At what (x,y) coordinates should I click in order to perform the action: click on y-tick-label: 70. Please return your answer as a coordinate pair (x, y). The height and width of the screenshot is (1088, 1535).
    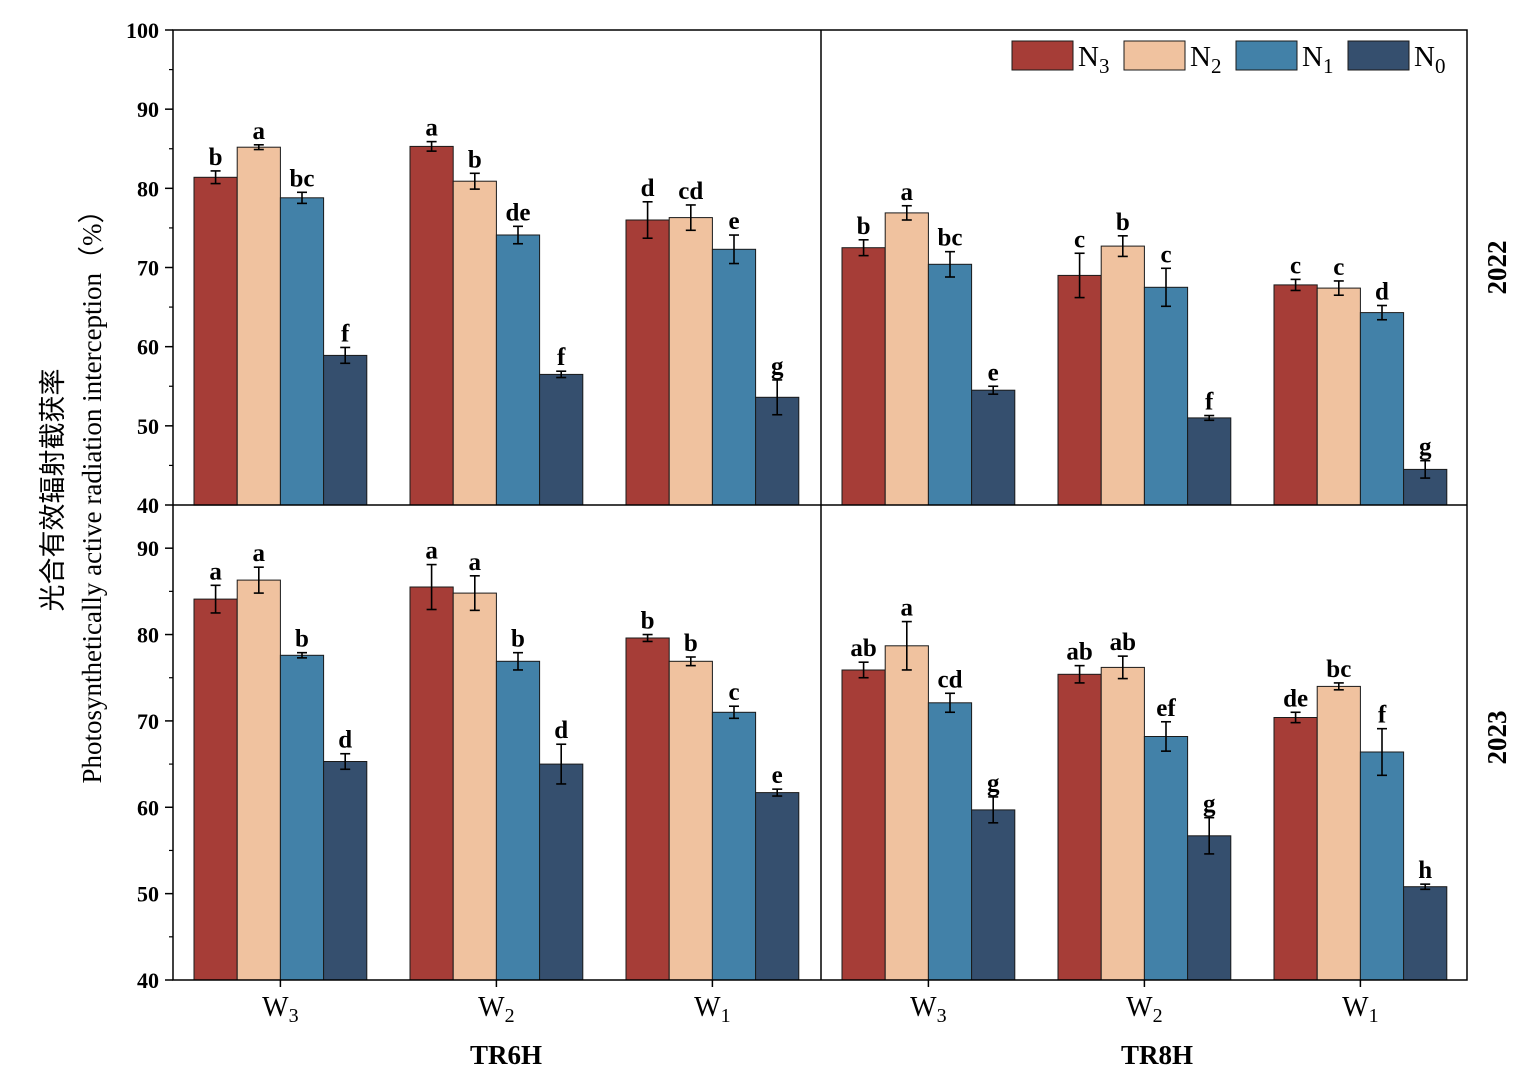
    Looking at the image, I should click on (148, 721).